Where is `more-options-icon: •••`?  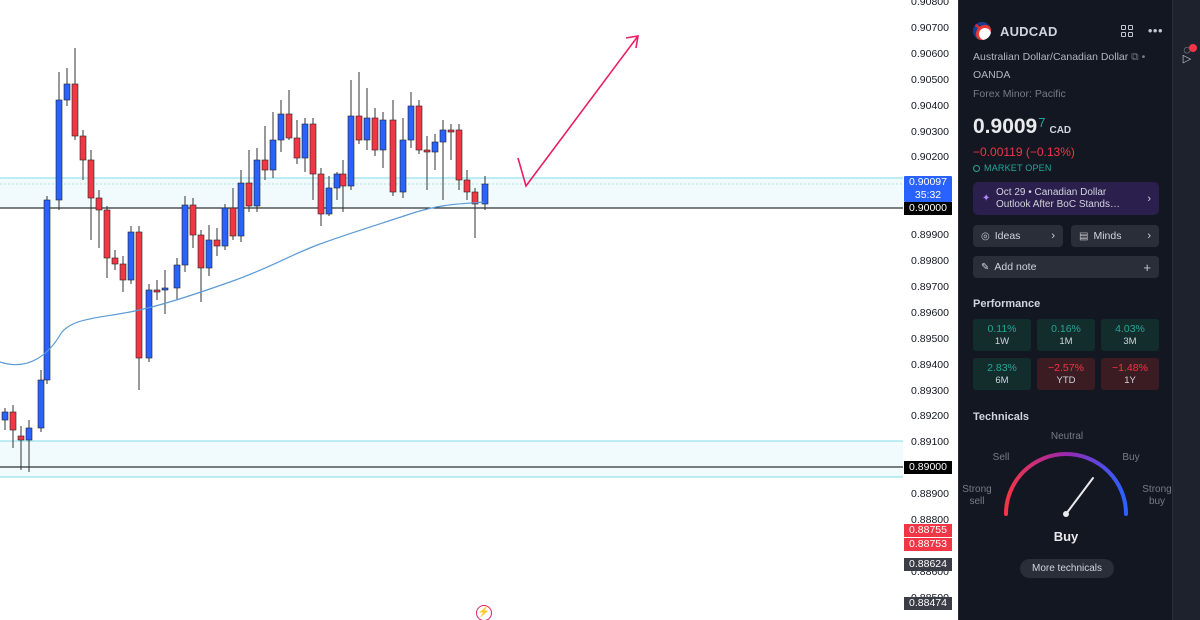
more-options-icon: ••• is located at coordinates (1155, 30).